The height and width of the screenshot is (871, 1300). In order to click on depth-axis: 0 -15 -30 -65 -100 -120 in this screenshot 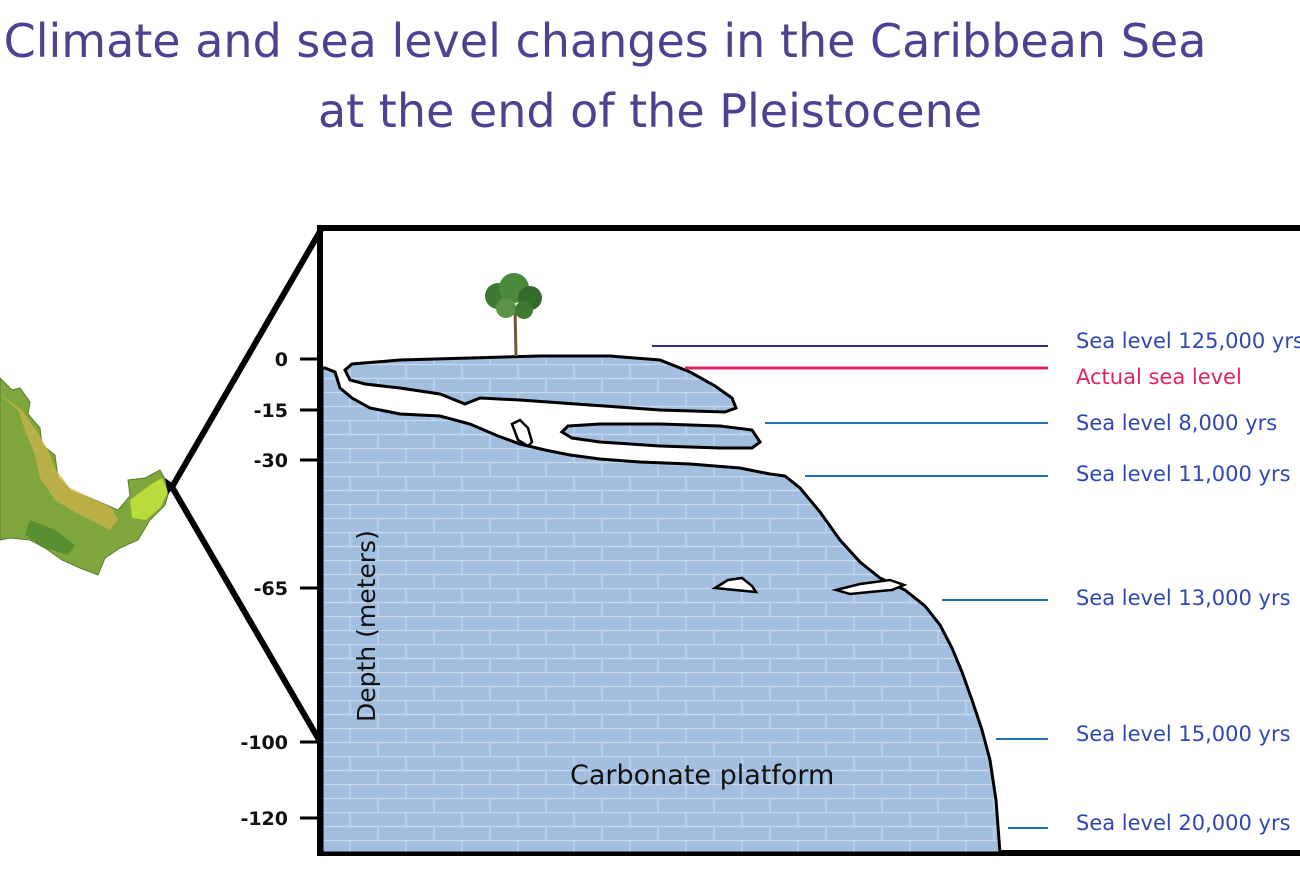, I will do `click(281, 589)`.